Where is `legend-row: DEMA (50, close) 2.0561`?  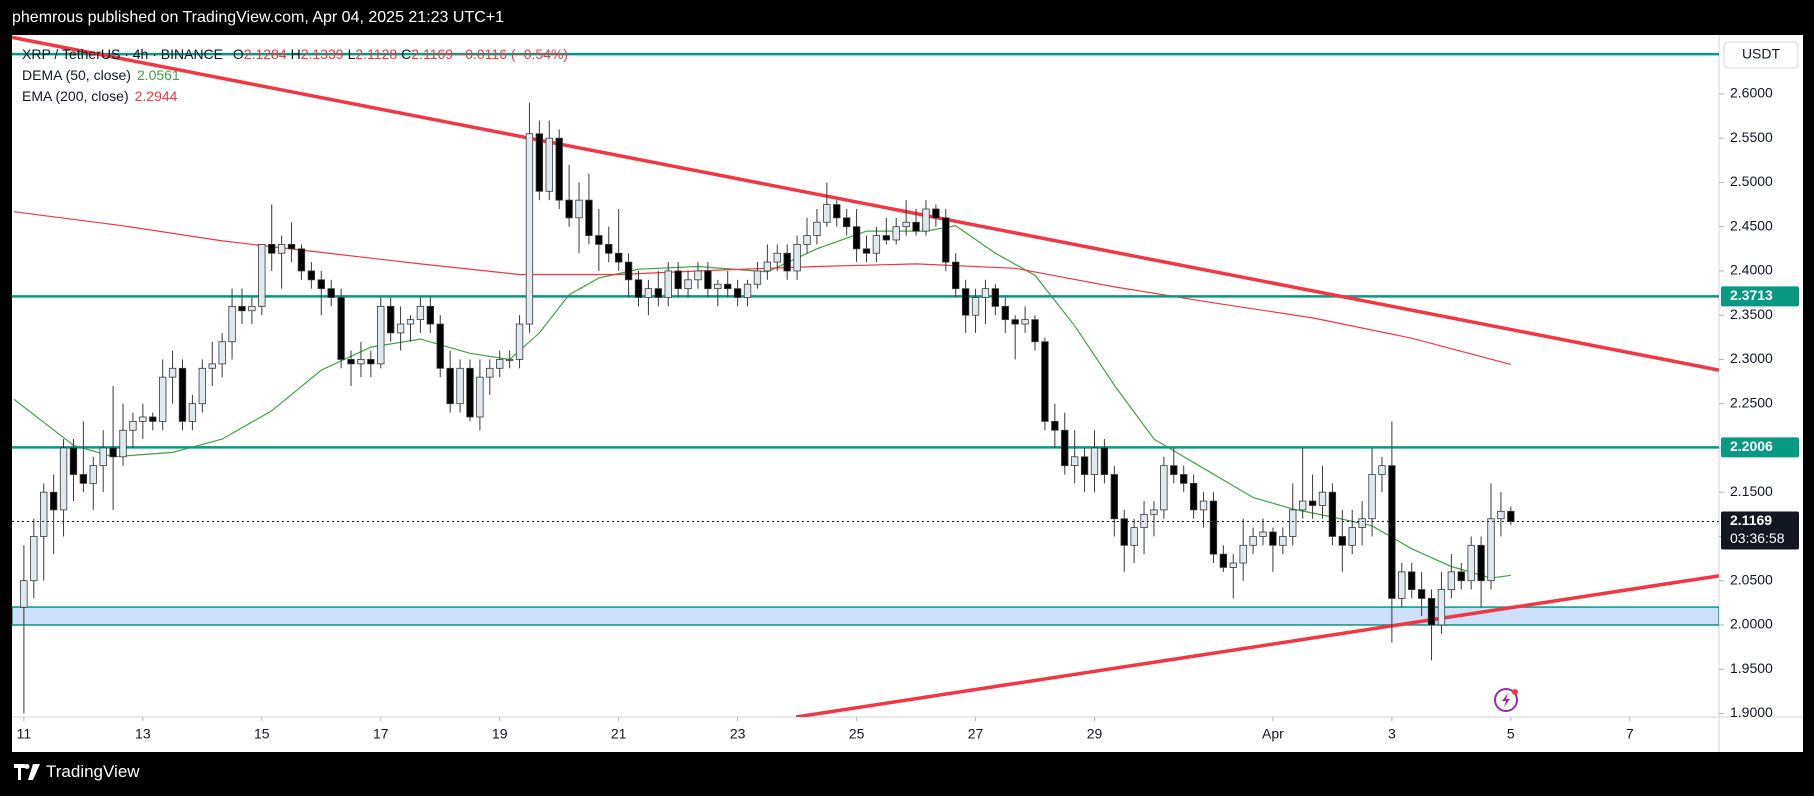 legend-row: DEMA (50, close) 2.0561 is located at coordinates (297, 75).